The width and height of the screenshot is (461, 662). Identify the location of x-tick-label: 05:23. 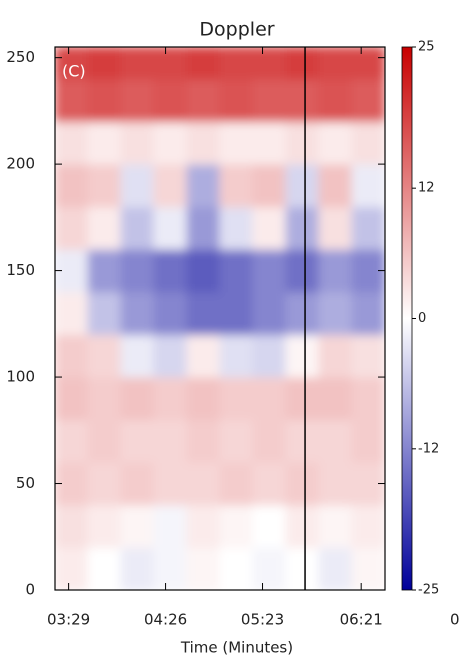
(262, 620).